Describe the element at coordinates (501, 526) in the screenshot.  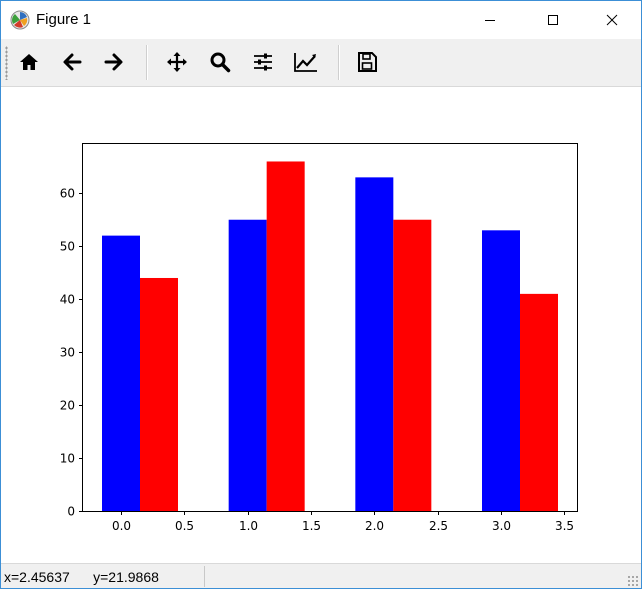
I see `x-tick-label: 3.0` at that location.